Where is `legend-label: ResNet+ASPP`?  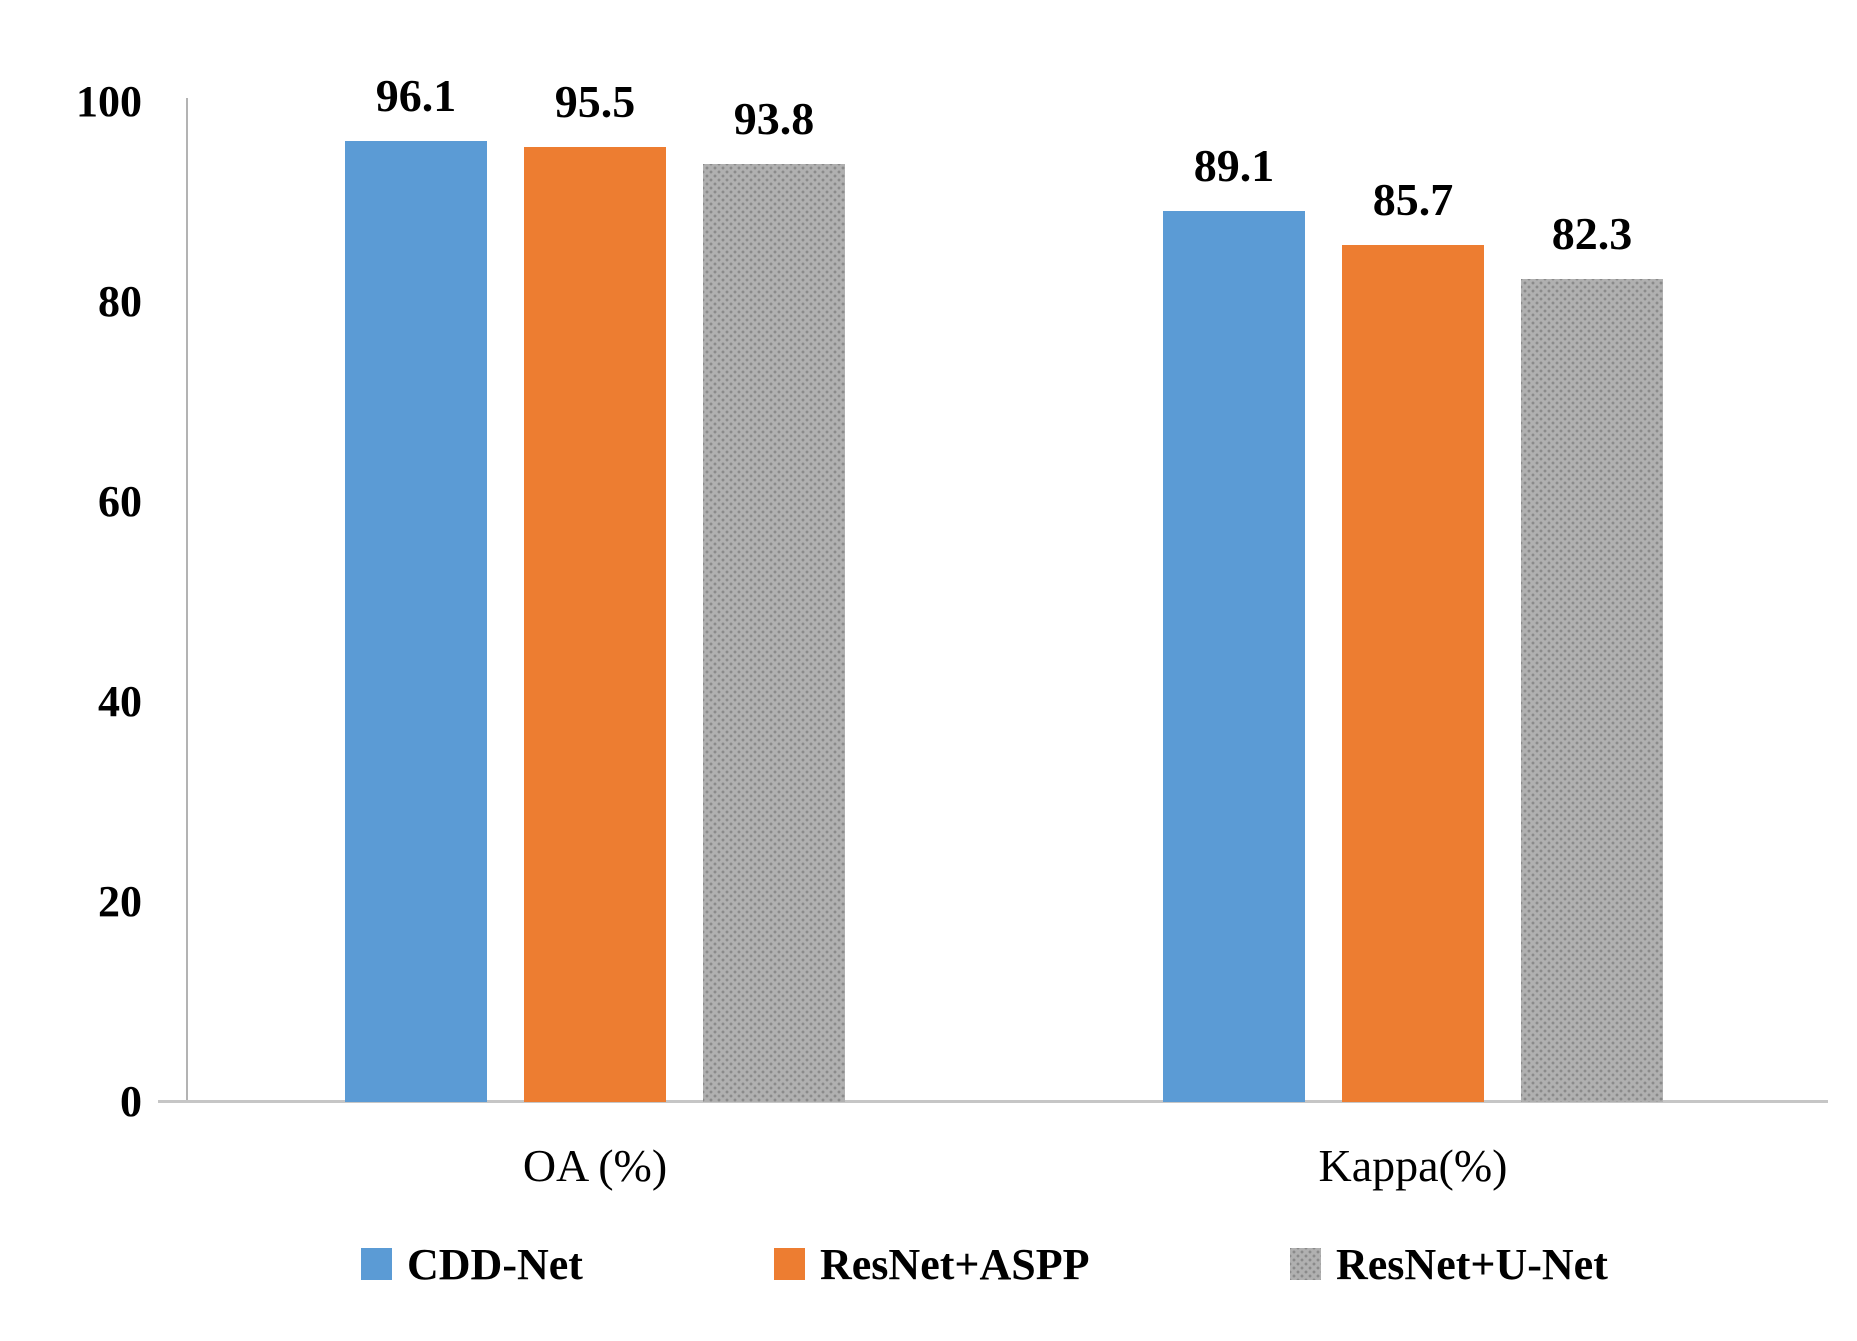 legend-label: ResNet+ASPP is located at coordinates (955, 1264).